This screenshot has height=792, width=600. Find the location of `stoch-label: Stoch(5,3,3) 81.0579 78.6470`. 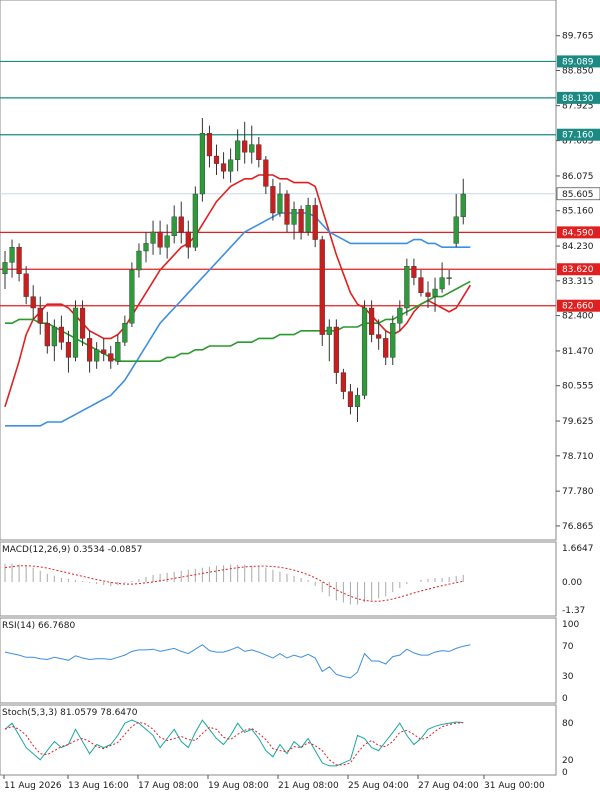

stoch-label: Stoch(5,3,3) 81.0579 78.6470 is located at coordinates (70, 713).